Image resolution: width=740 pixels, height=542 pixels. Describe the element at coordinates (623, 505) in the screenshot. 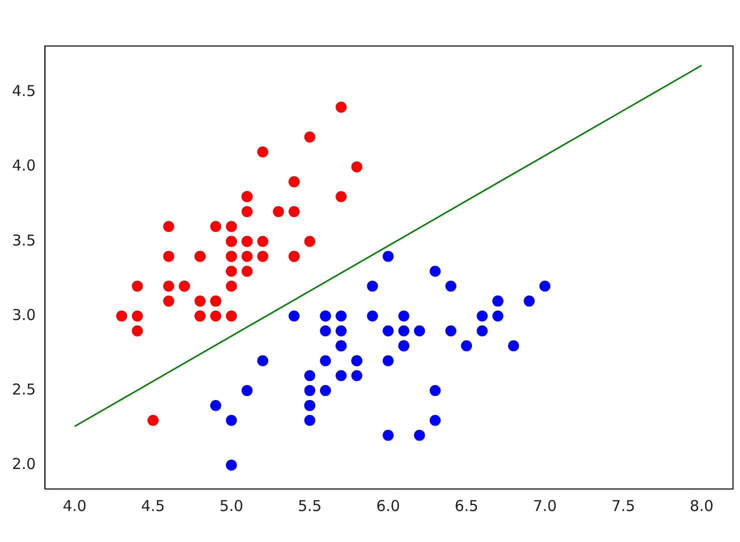

I see `x-tick-label: 7.5` at that location.